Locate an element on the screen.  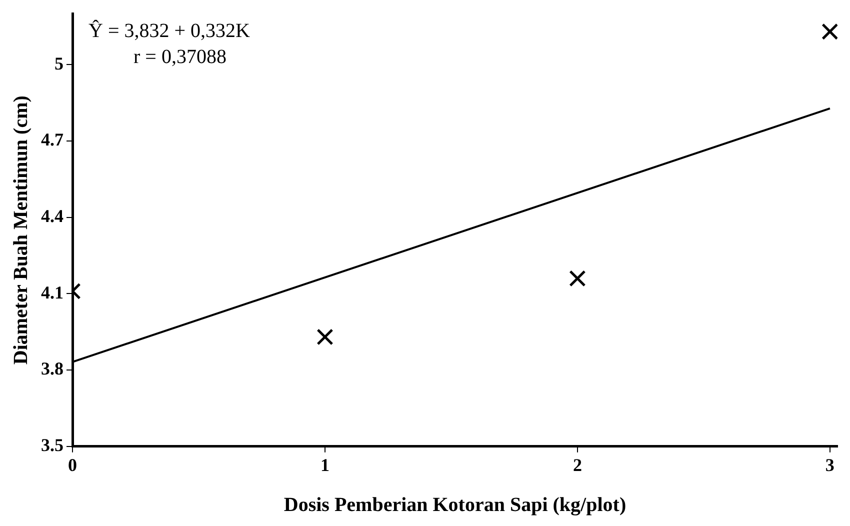
y-tick-label: 4.1 is located at coordinates (52, 292).